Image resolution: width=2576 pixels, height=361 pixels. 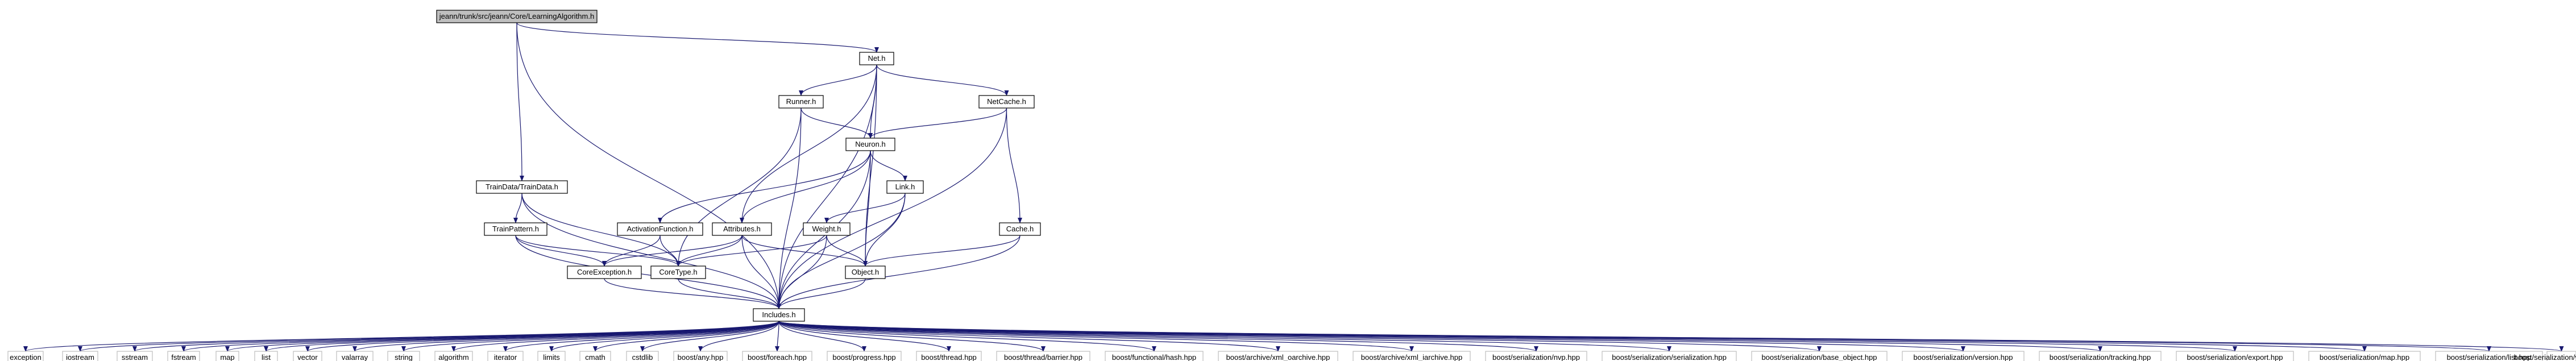 What do you see at coordinates (738, 336) in the screenshot?
I see `edge-includes-to-l_any` at bounding box center [738, 336].